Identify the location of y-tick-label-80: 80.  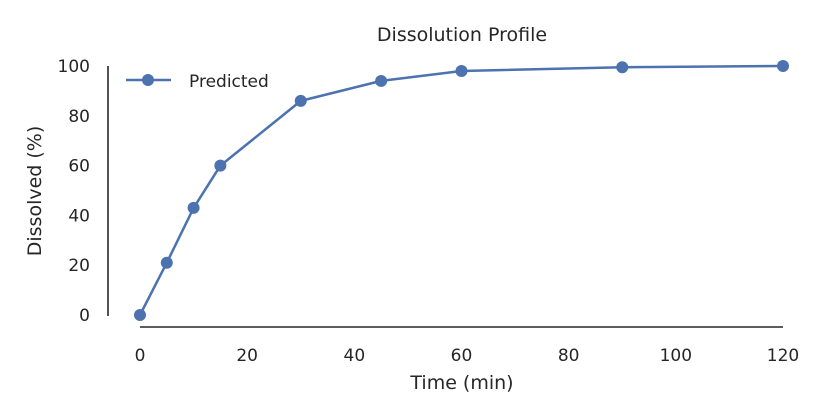
(79, 117).